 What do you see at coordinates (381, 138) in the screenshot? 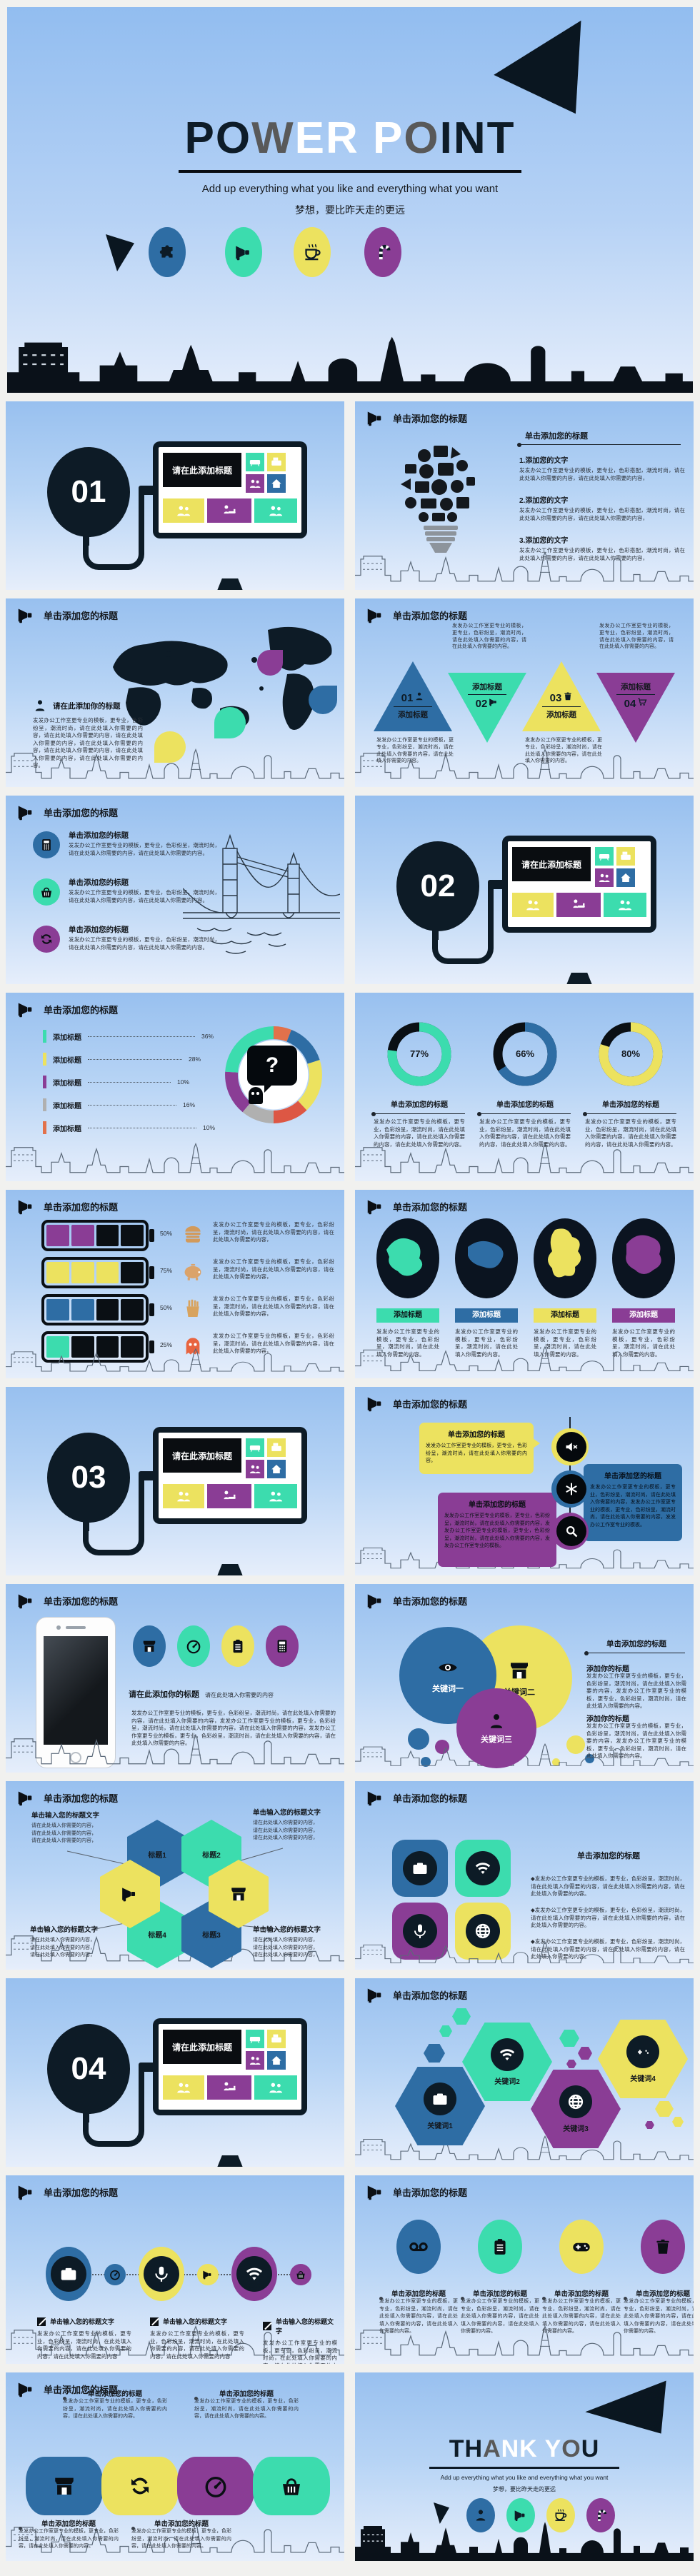
I see `title-segment: P` at bounding box center [381, 138].